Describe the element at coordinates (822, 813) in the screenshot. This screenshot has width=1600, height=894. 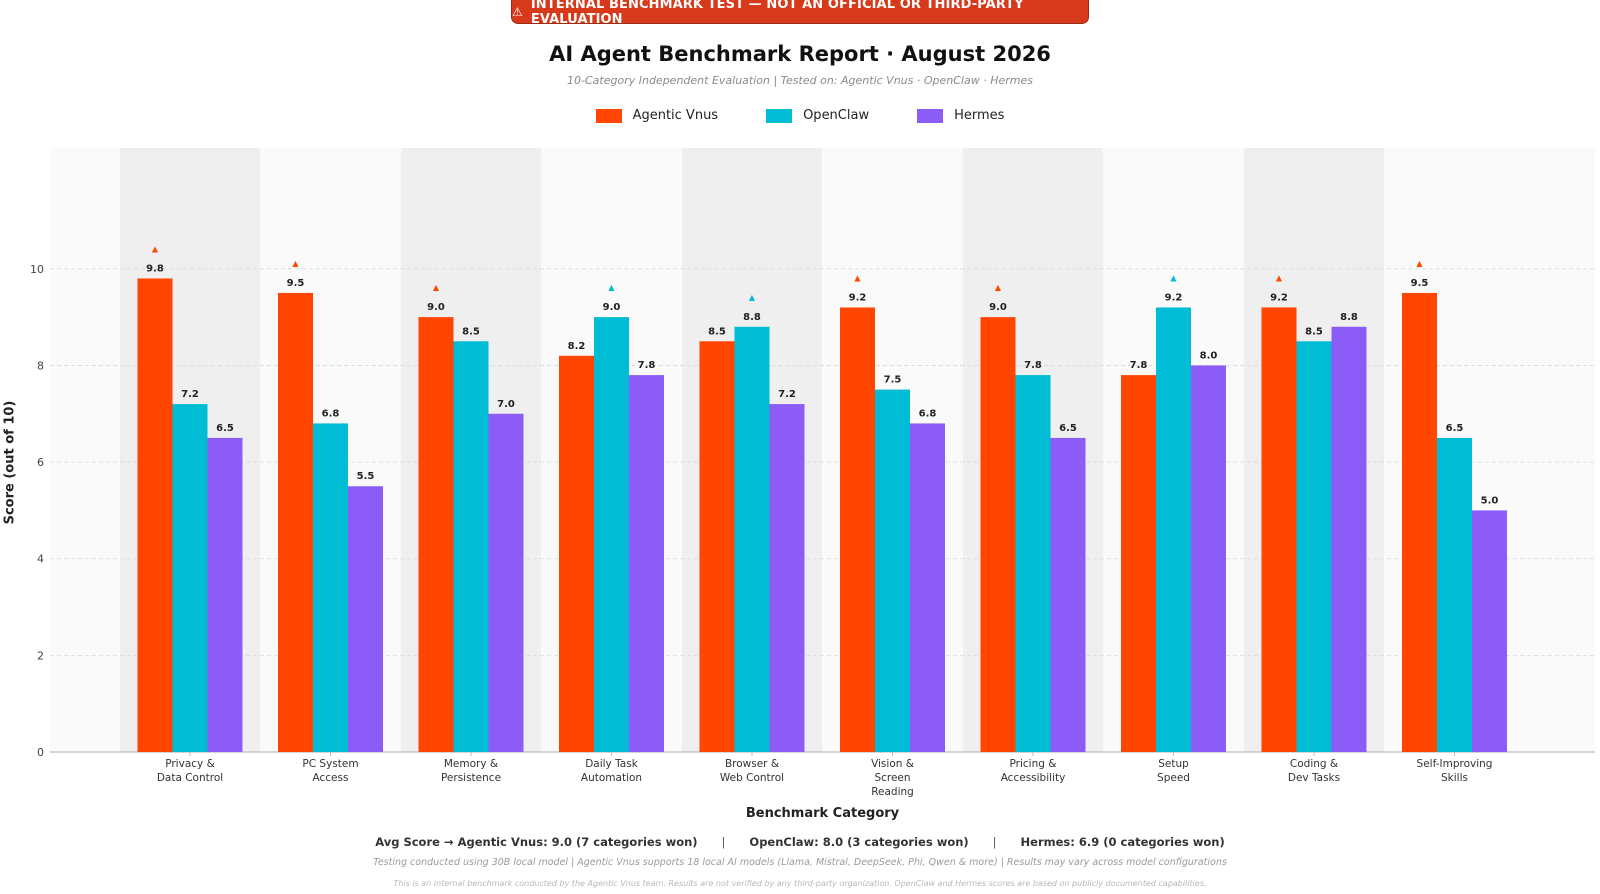
I see `x-axis-label: Benchmark Category` at that location.